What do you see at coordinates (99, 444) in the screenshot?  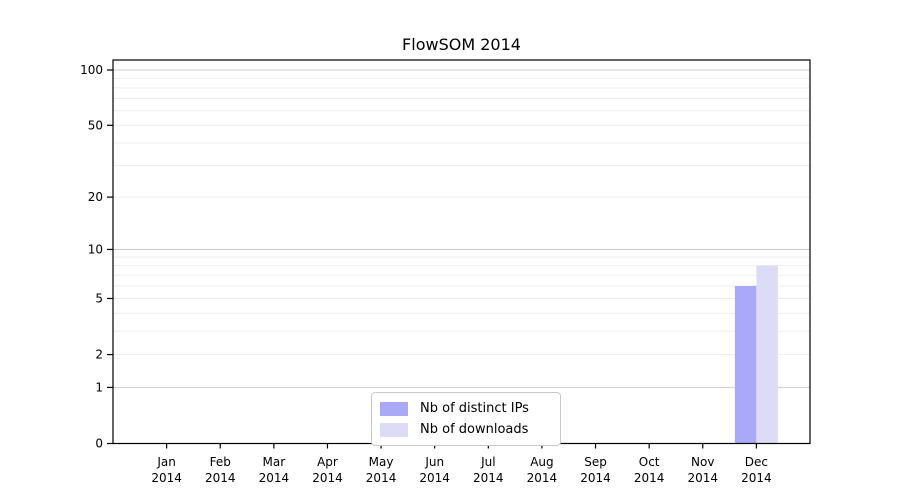 I see `y-tick-label: 0` at bounding box center [99, 444].